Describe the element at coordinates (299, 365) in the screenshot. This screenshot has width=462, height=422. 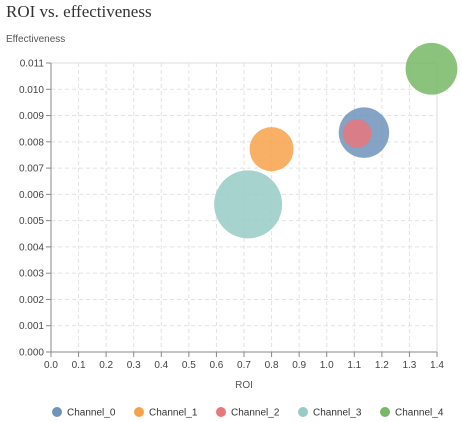
I see `x-tick-label: 0.9` at that location.